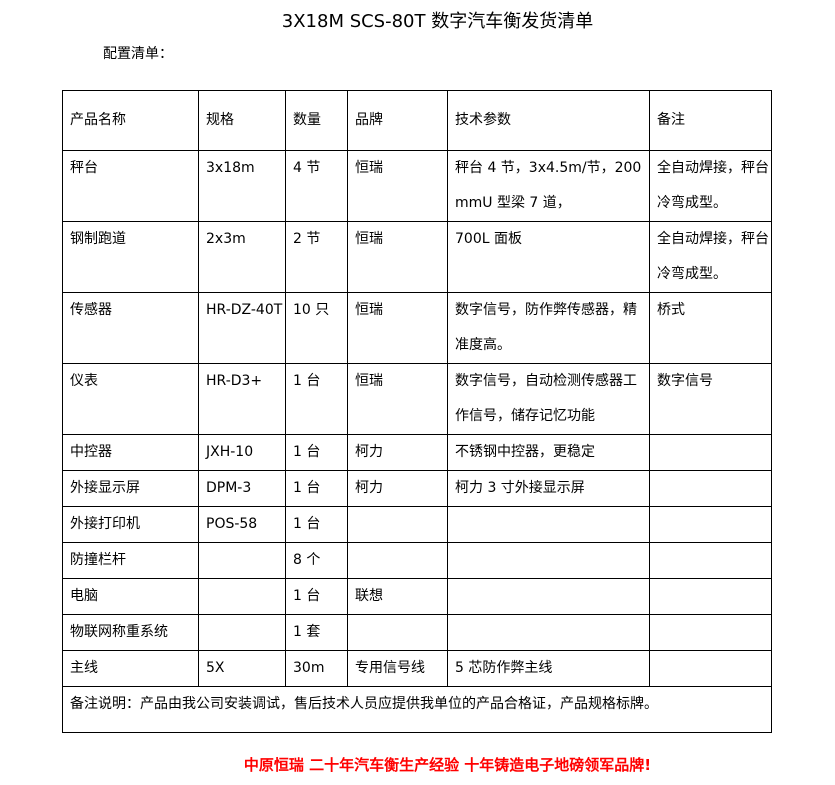 The height and width of the screenshot is (785, 835). I want to click on cell-tech-params: 5 芯防作弊主线, so click(548, 668).